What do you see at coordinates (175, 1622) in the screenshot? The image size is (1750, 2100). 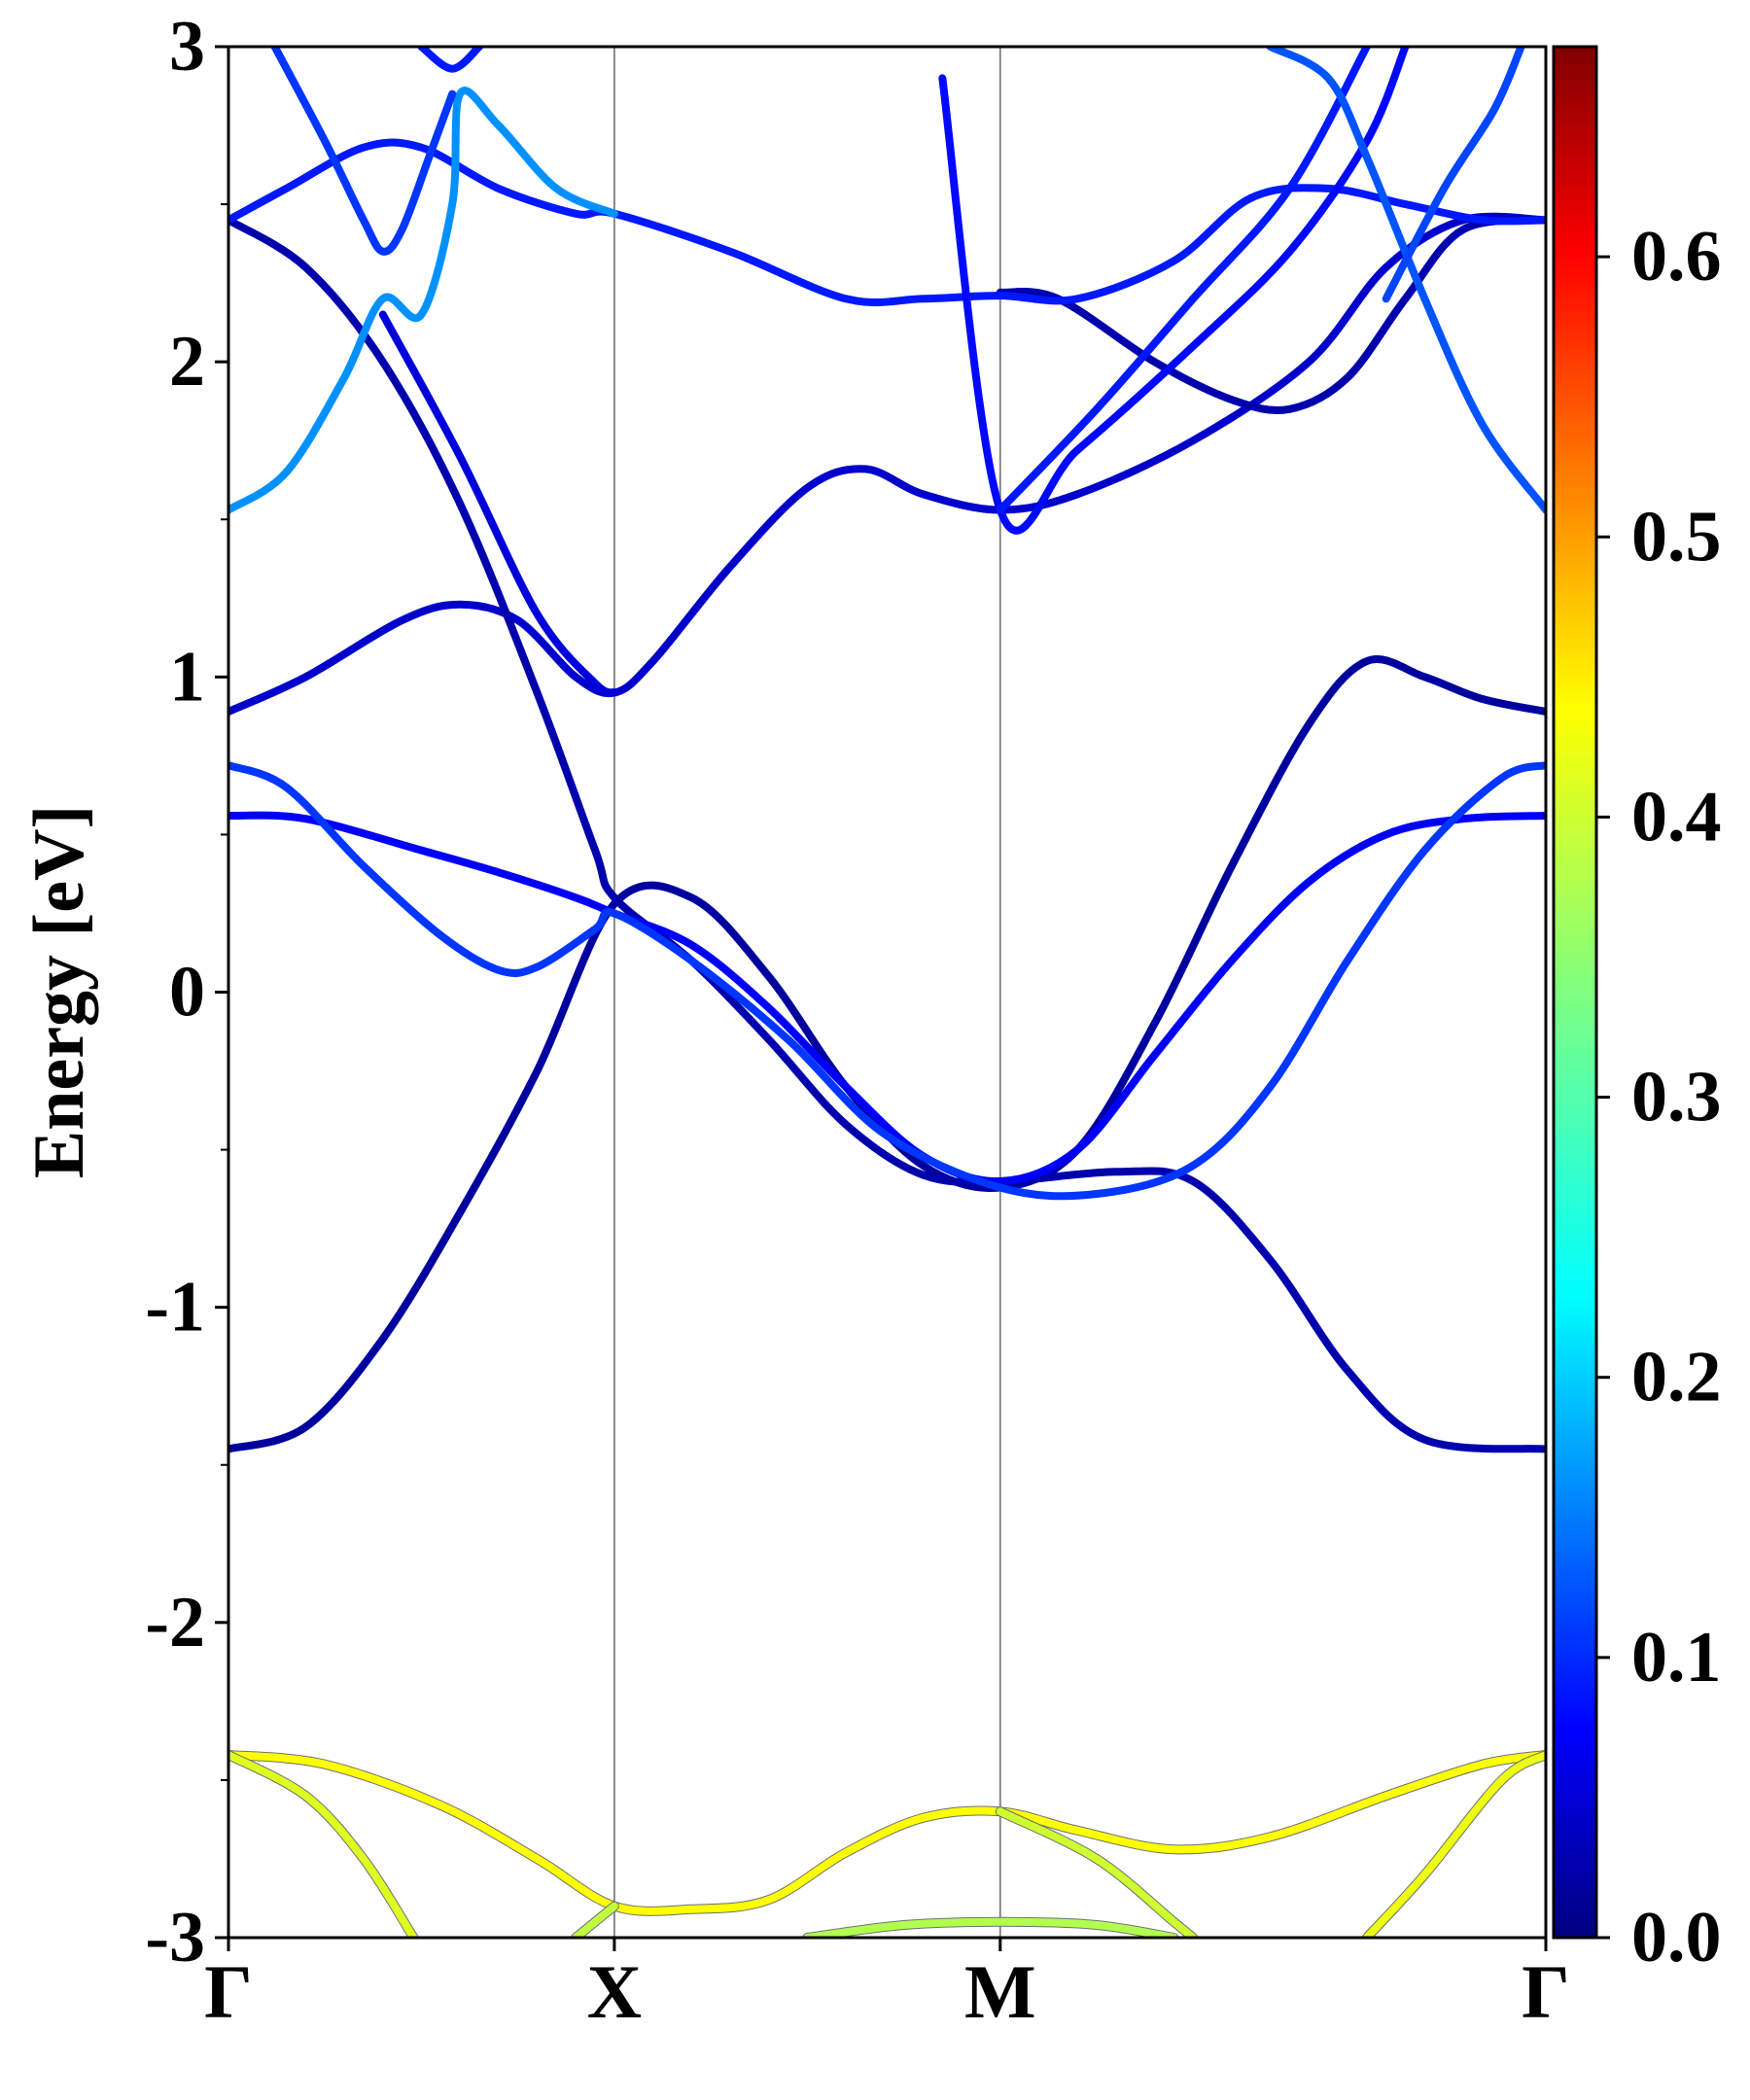 I see `y-tick-label: -2` at bounding box center [175, 1622].